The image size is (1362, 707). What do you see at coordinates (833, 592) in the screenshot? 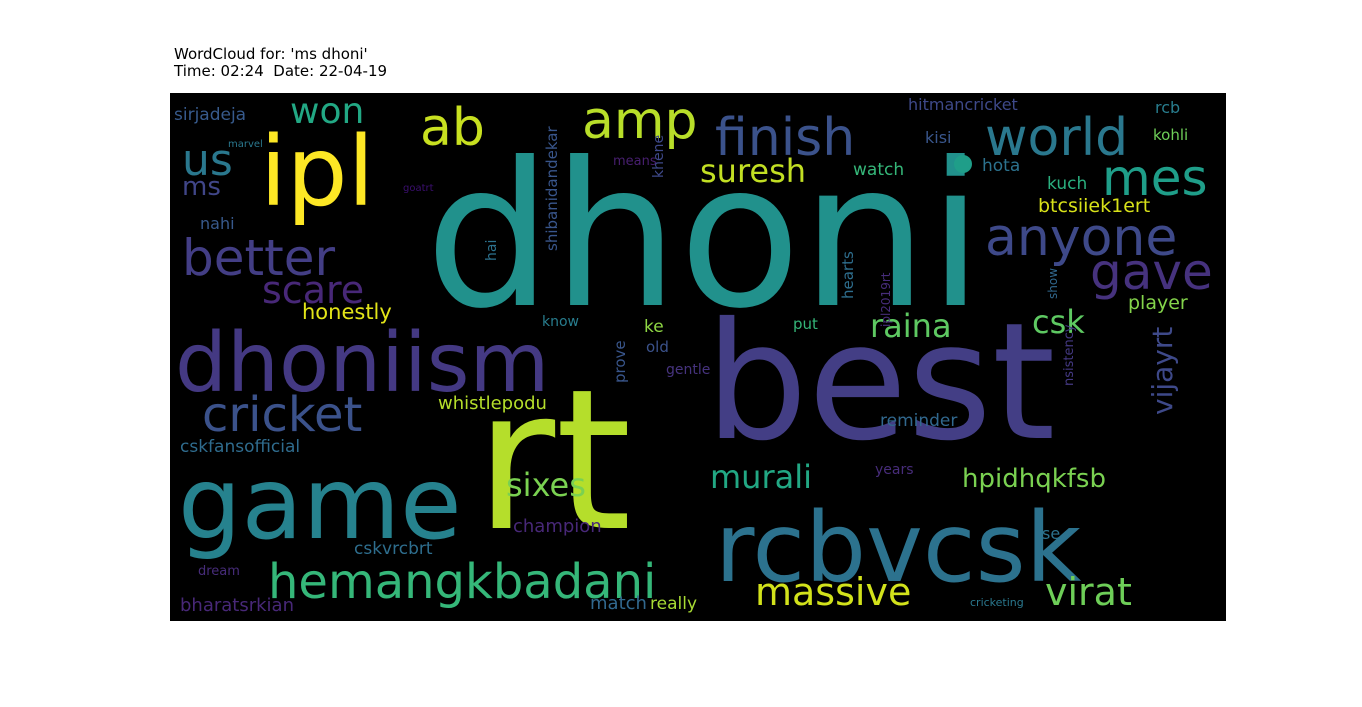
I see `word-massive: massive` at bounding box center [833, 592].